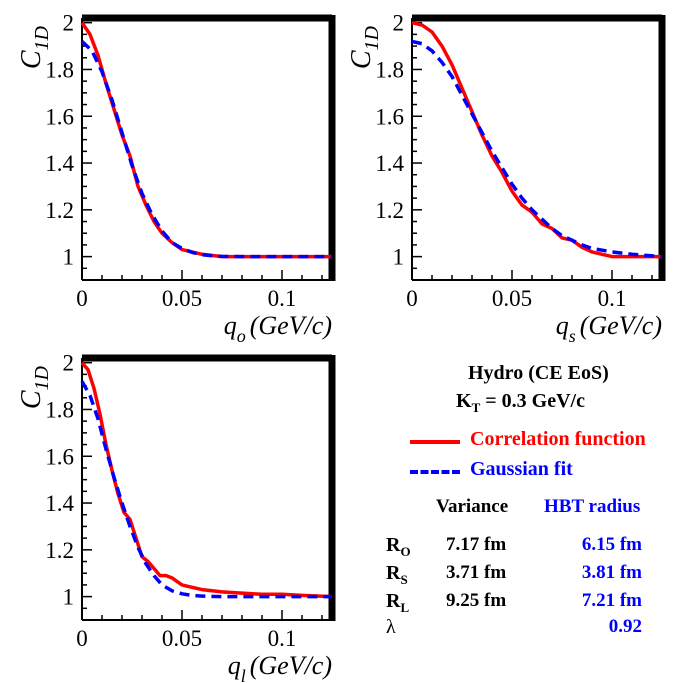 The width and height of the screenshot is (676, 683). Describe the element at coordinates (538, 373) in the screenshot. I see `model-label: Hydro (CE EoS)` at that location.